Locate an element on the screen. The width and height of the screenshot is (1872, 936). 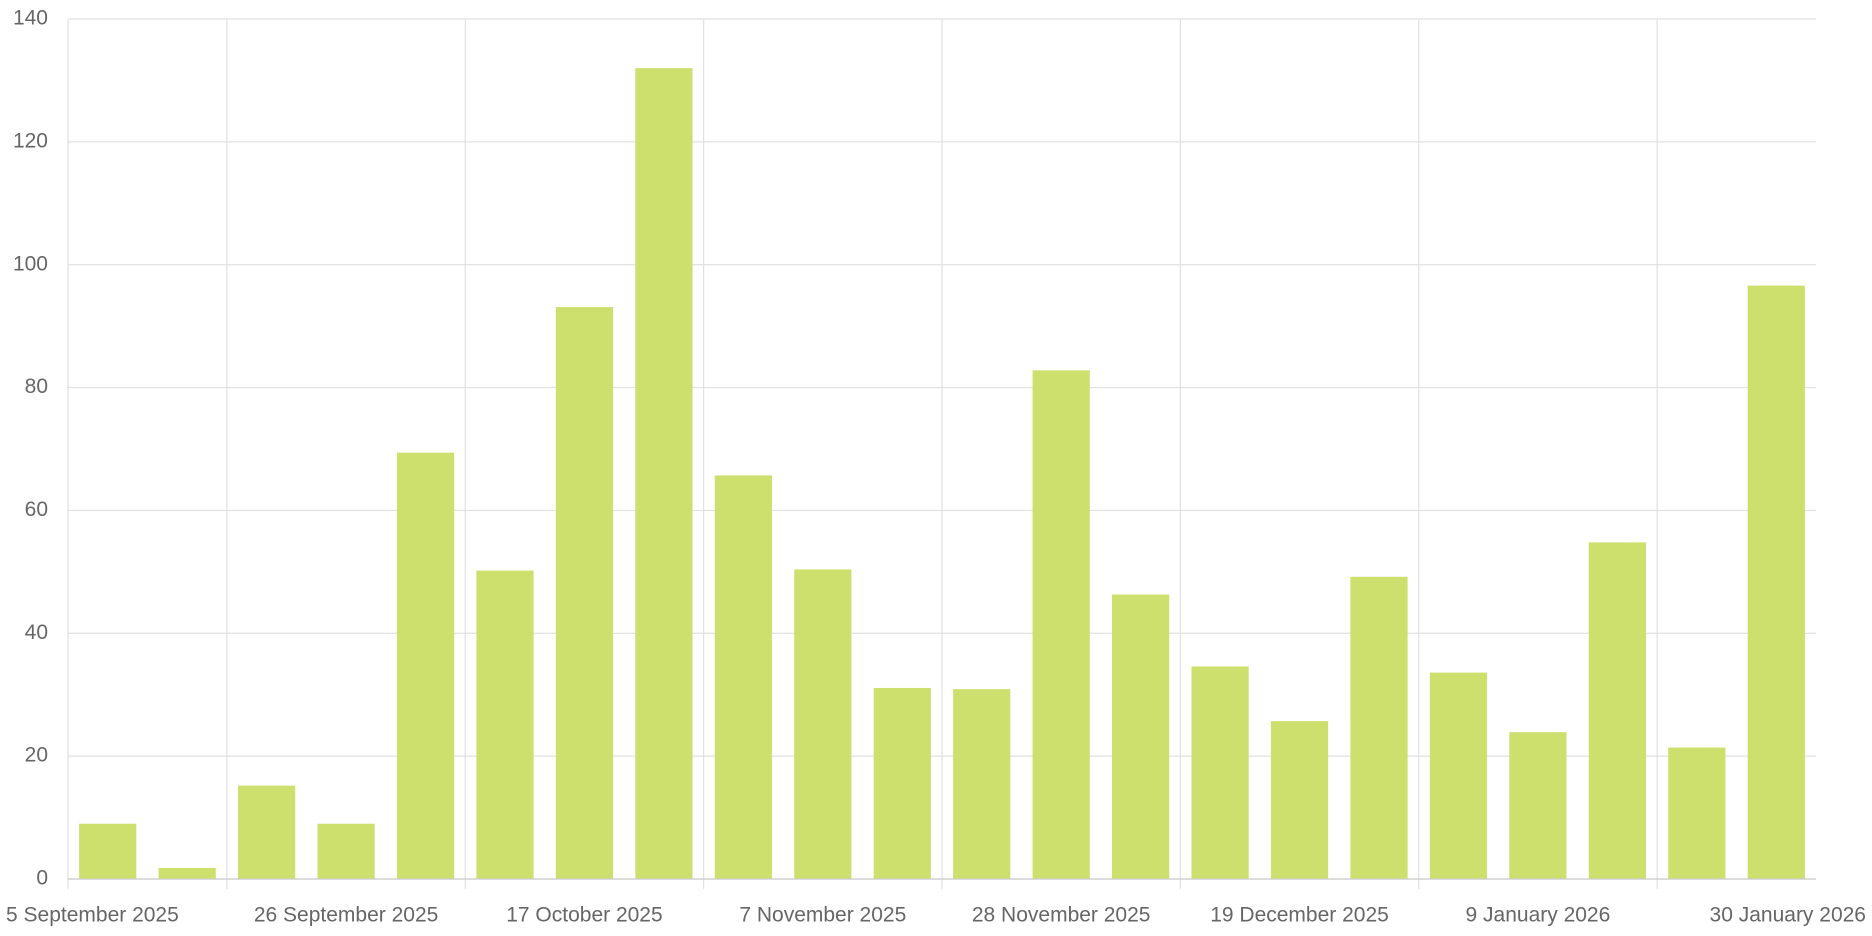
y-tick-label: 100 is located at coordinates (30, 263).